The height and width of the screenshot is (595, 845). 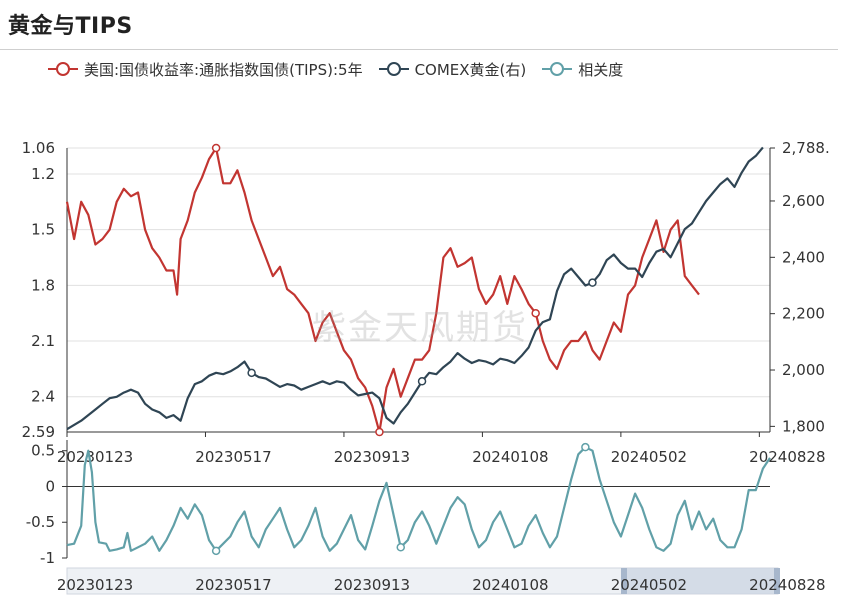 What do you see at coordinates (601, 69) in the screenshot?
I see `legend-label-correlation: 相关度` at bounding box center [601, 69].